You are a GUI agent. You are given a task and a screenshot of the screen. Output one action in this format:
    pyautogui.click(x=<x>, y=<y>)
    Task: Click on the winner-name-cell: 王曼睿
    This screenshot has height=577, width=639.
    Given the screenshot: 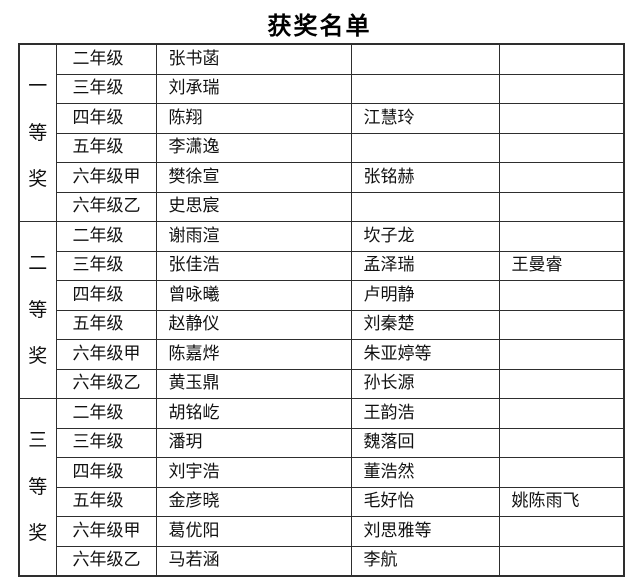 What is the action you would take?
    pyautogui.click(x=561, y=265)
    